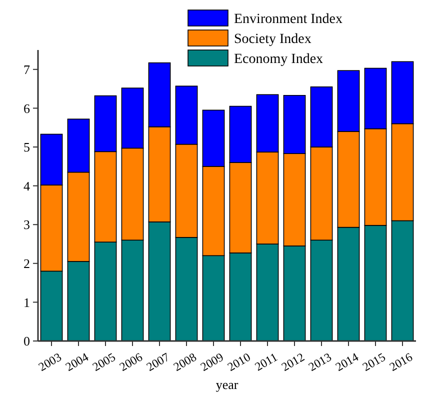 The height and width of the screenshot is (401, 432). Describe the element at coordinates (131, 362) in the screenshot. I see `x-tick-label: 2006` at that location.